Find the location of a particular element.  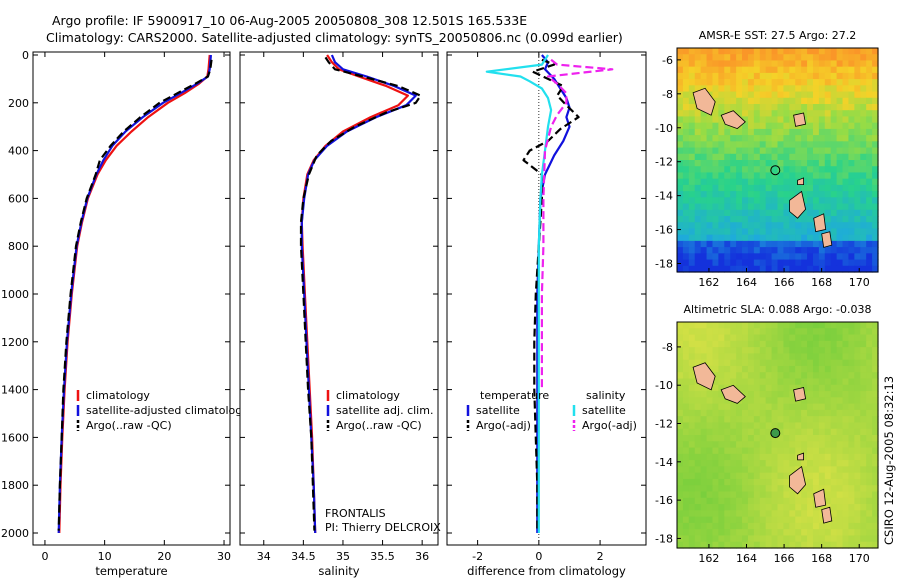

y-tick-label: -12 is located at coordinates (664, 424).